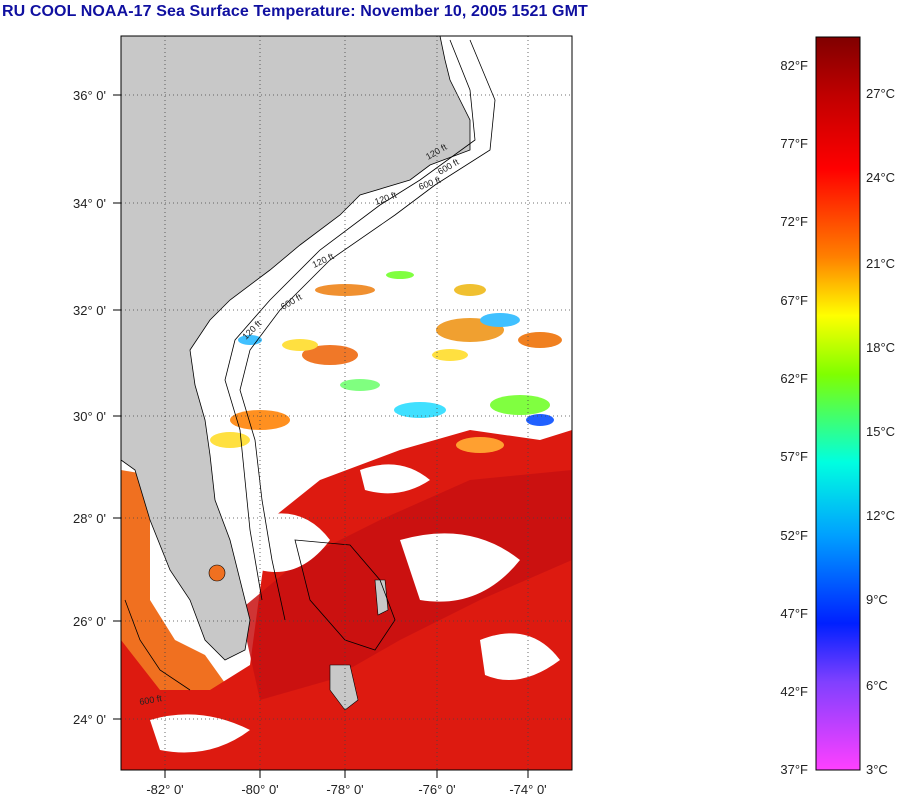 This screenshot has width=905, height=801. I want to click on lat-label: 36° 0', so click(89, 95).